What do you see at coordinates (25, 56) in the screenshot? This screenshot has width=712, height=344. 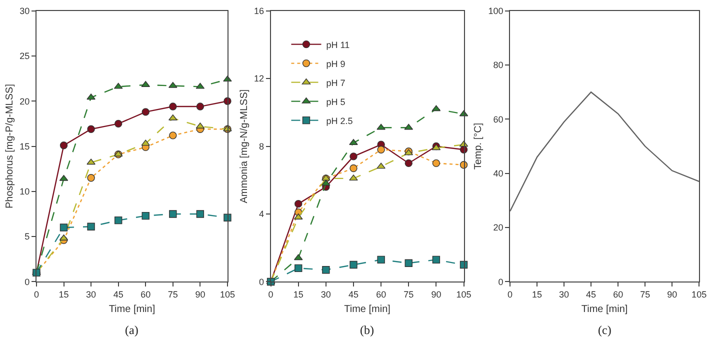 I see `y-tick-label: 25` at bounding box center [25, 56].